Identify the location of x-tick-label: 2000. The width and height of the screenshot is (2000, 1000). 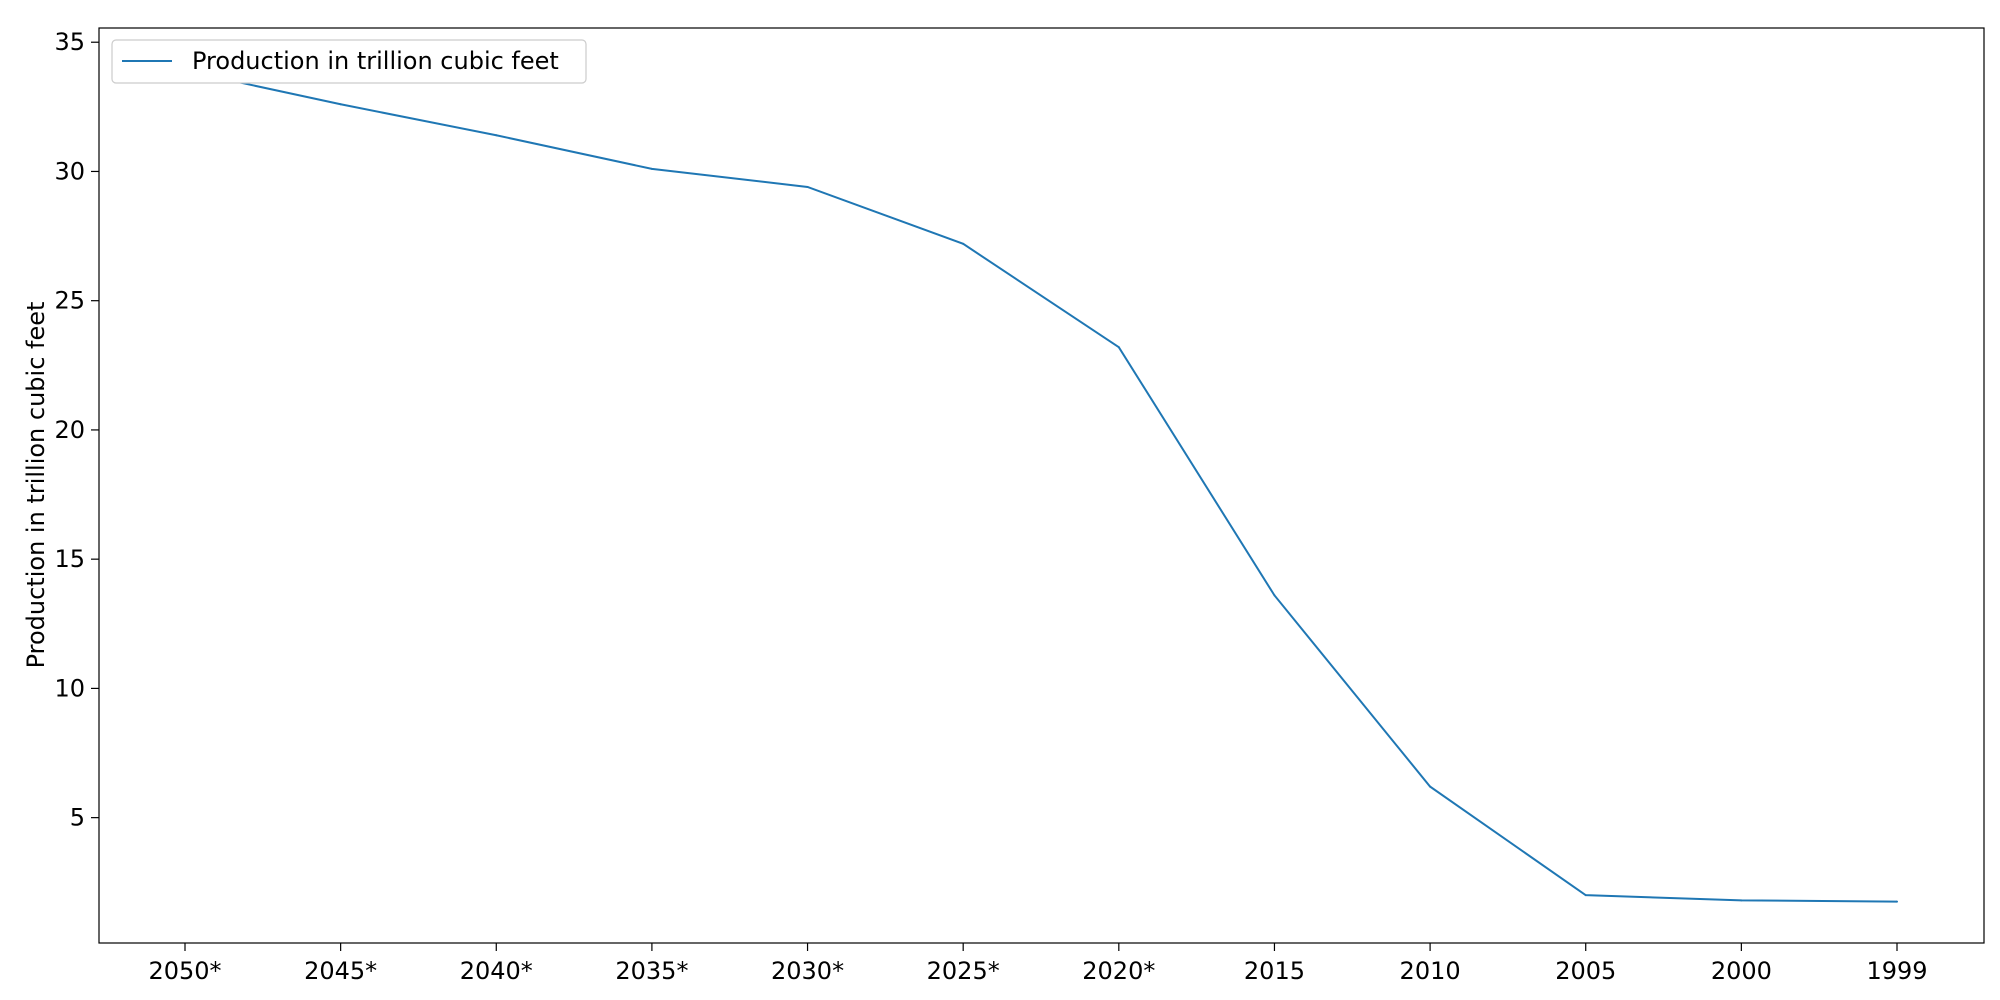
(1741, 971).